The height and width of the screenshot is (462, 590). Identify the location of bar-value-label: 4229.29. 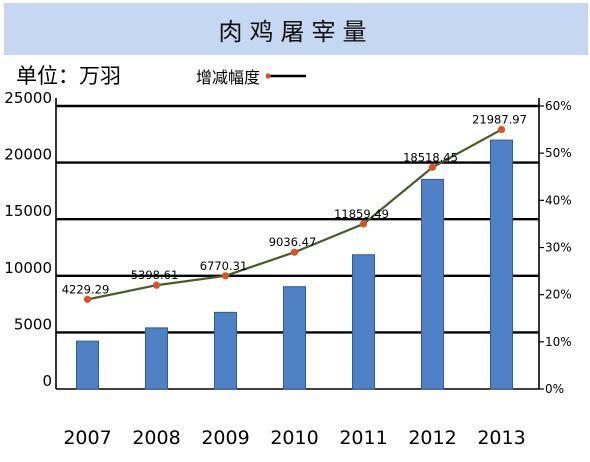
(86, 289).